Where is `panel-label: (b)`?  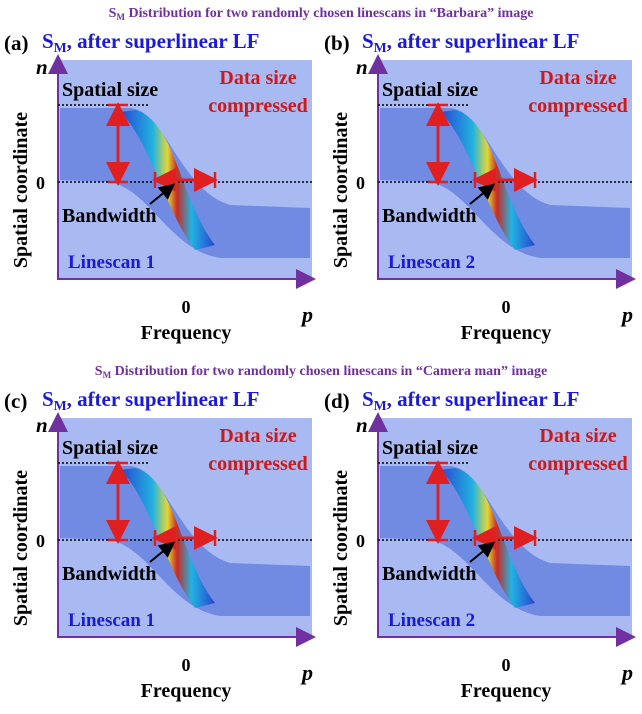 panel-label: (b) is located at coordinates (337, 43).